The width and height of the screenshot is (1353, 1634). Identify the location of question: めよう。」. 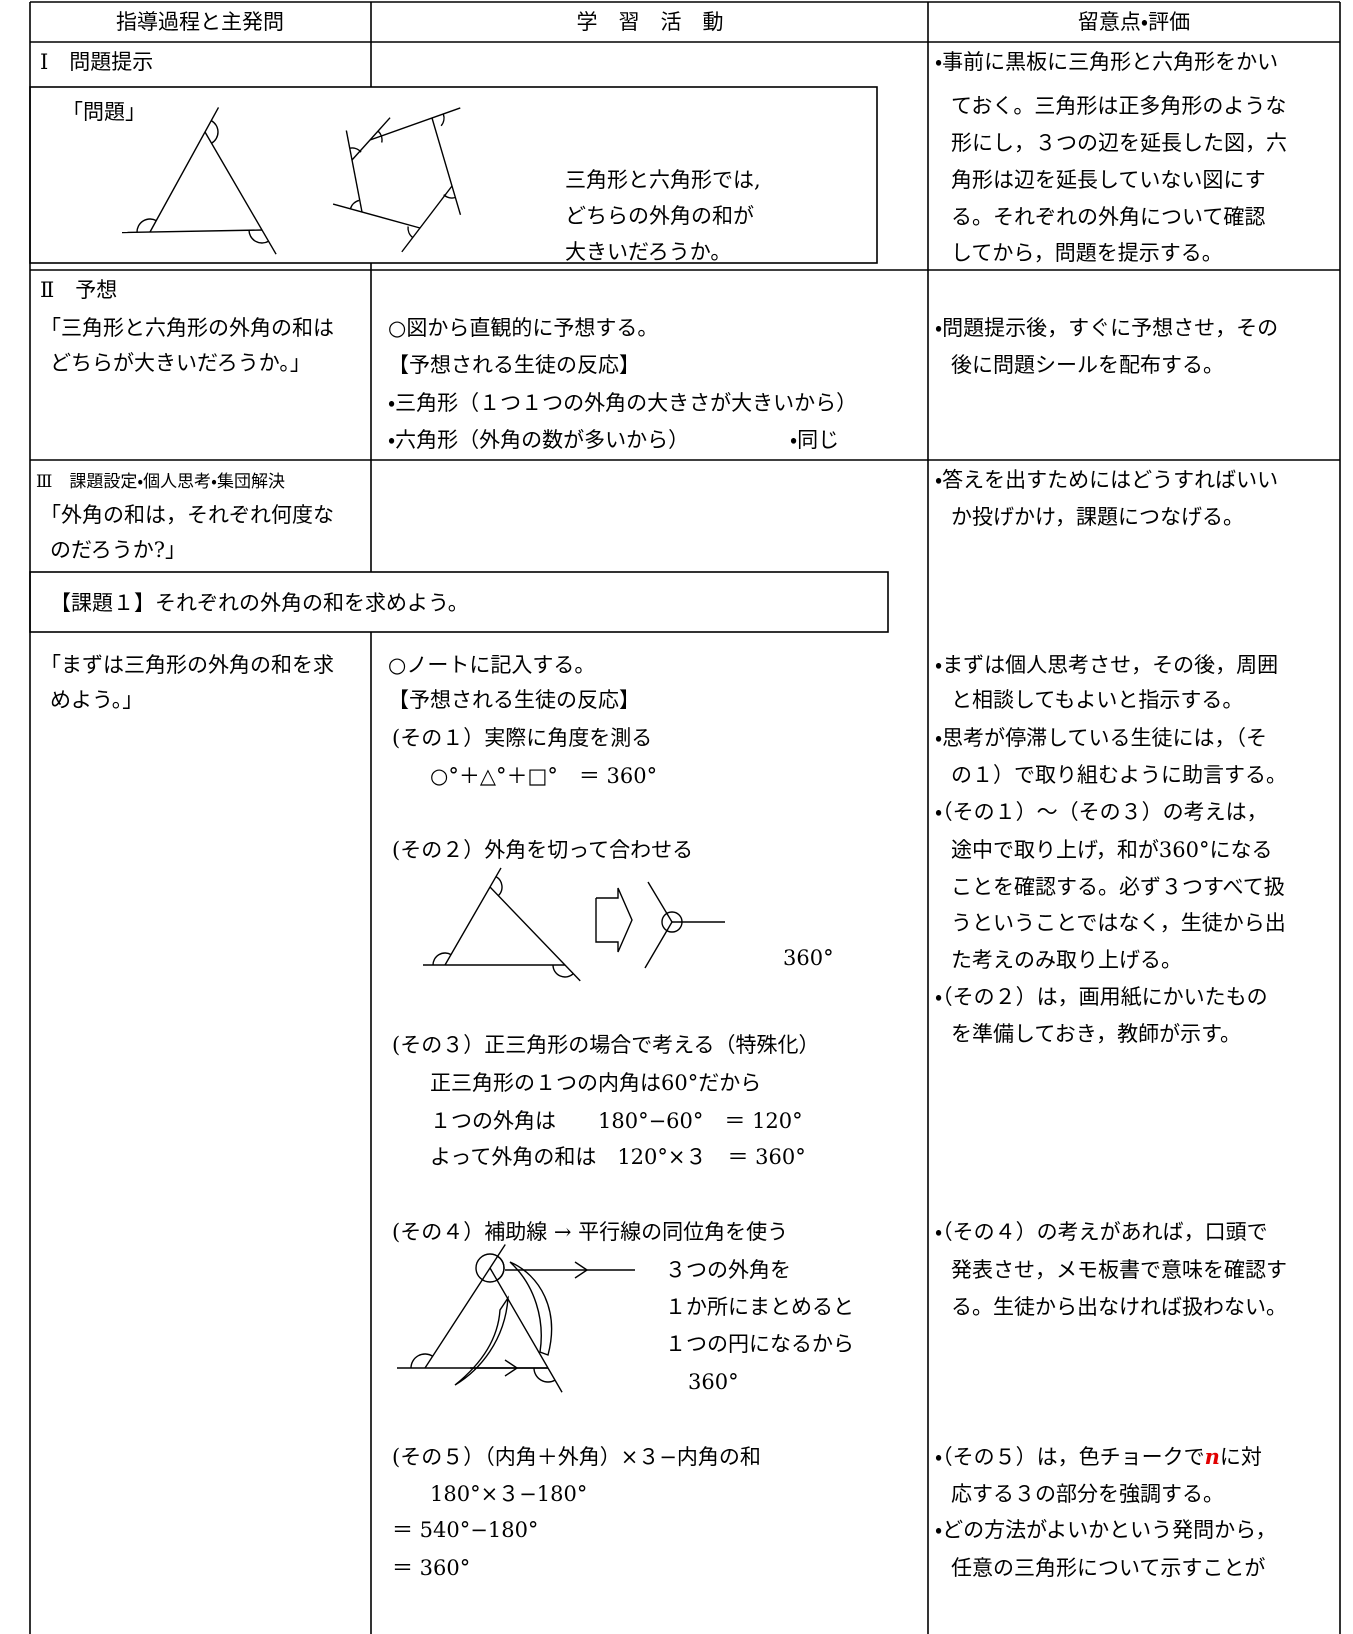
(97, 700).